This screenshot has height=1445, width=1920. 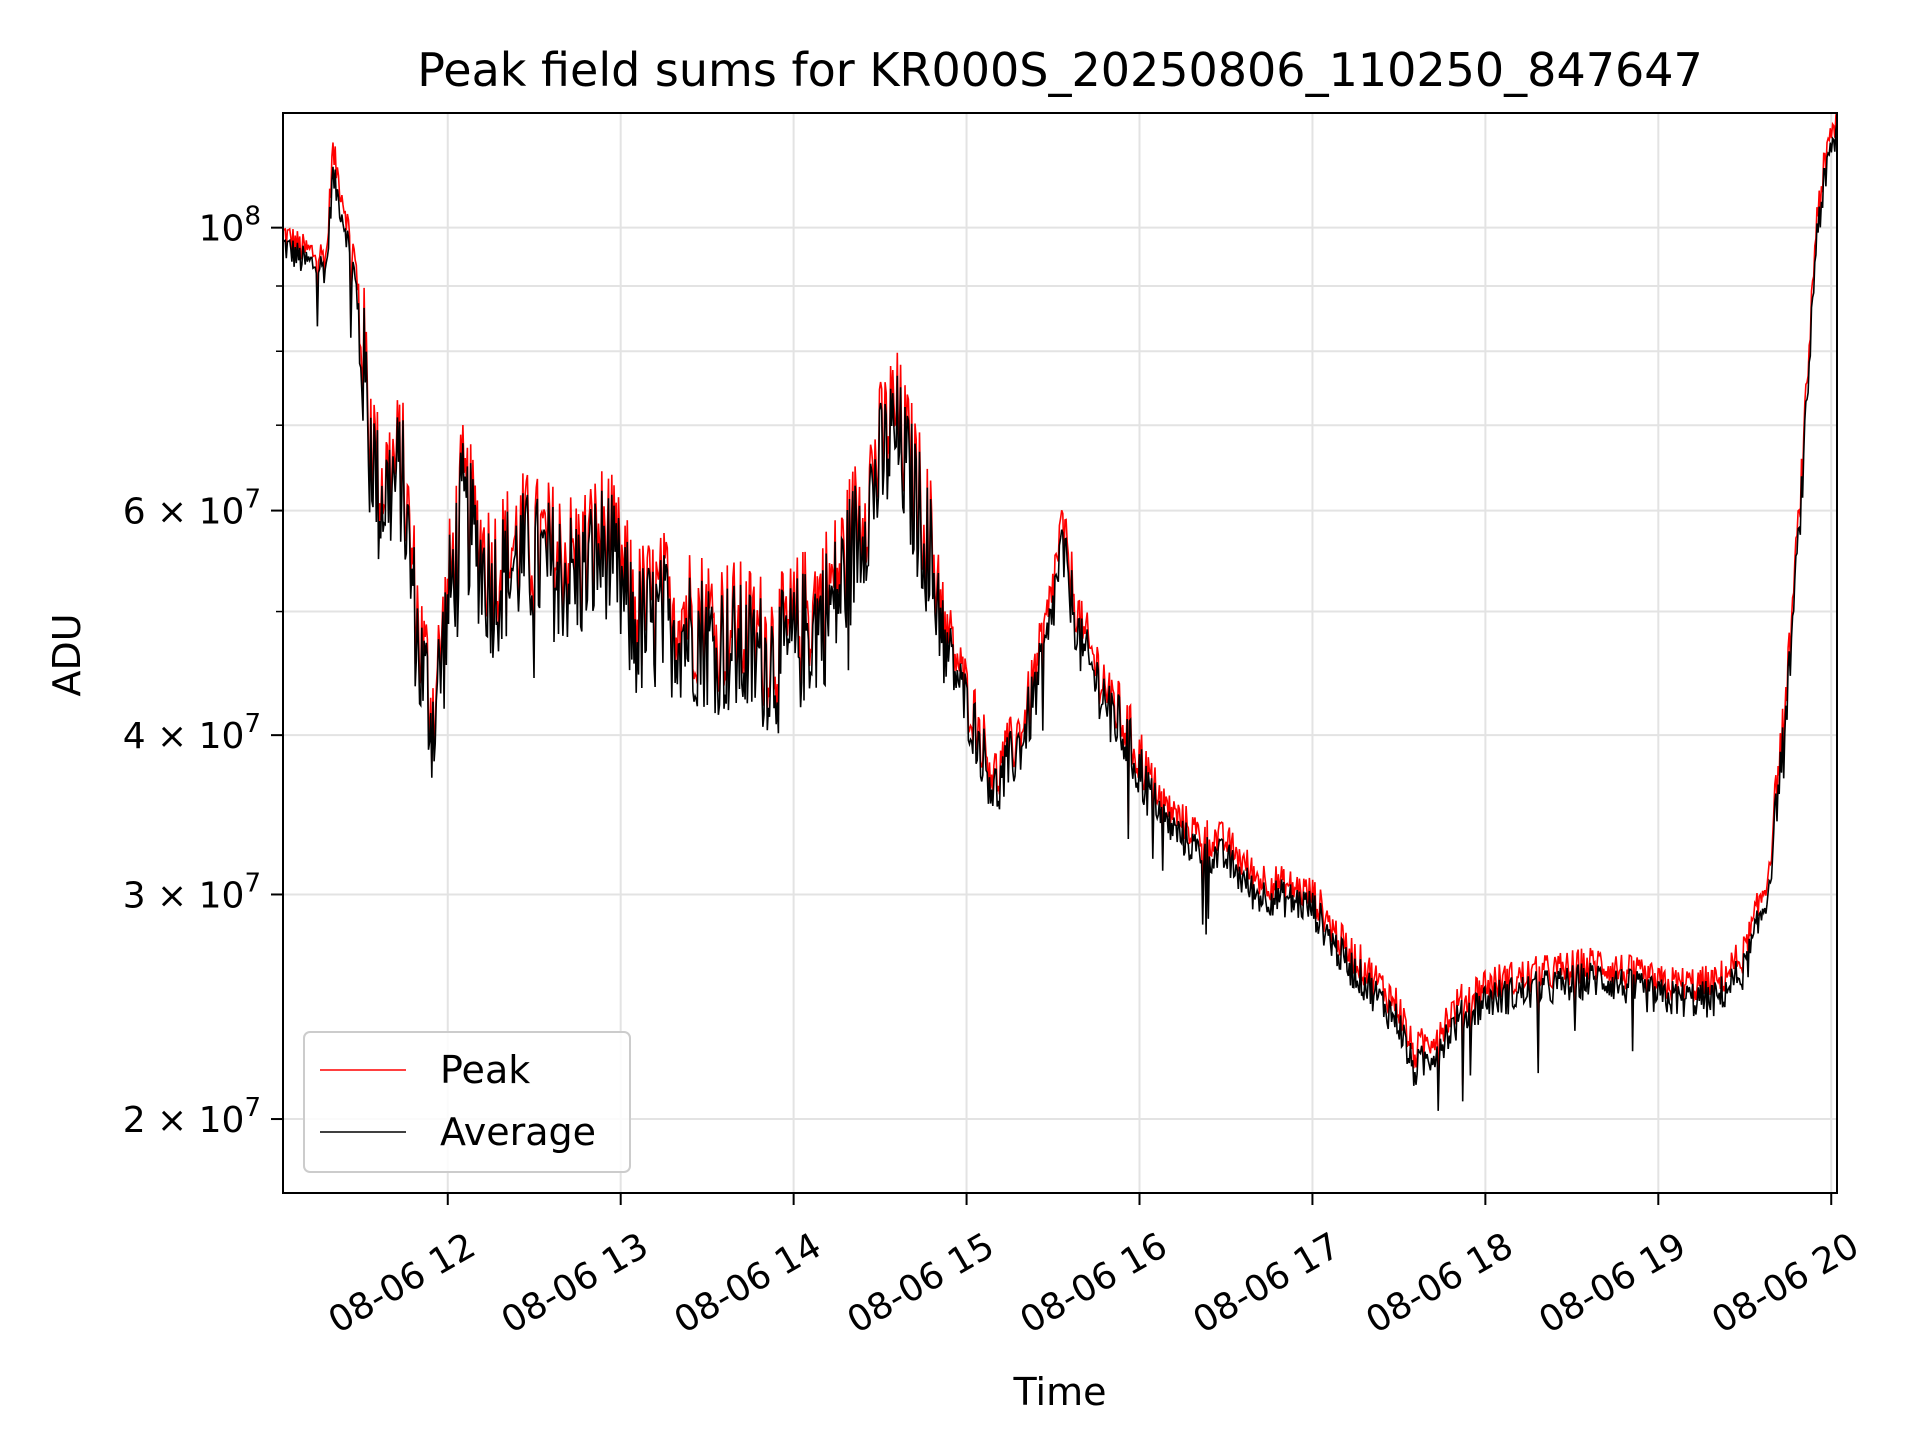 I want to click on legend: Peak Average, so click(x=467, y=1102).